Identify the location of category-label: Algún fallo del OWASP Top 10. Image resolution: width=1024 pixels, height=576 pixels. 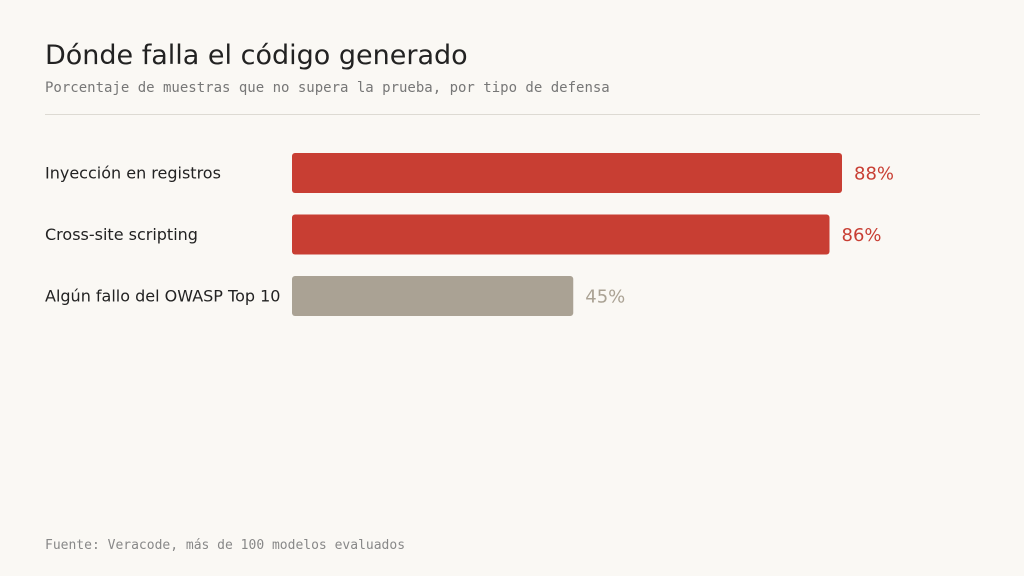
(162, 296).